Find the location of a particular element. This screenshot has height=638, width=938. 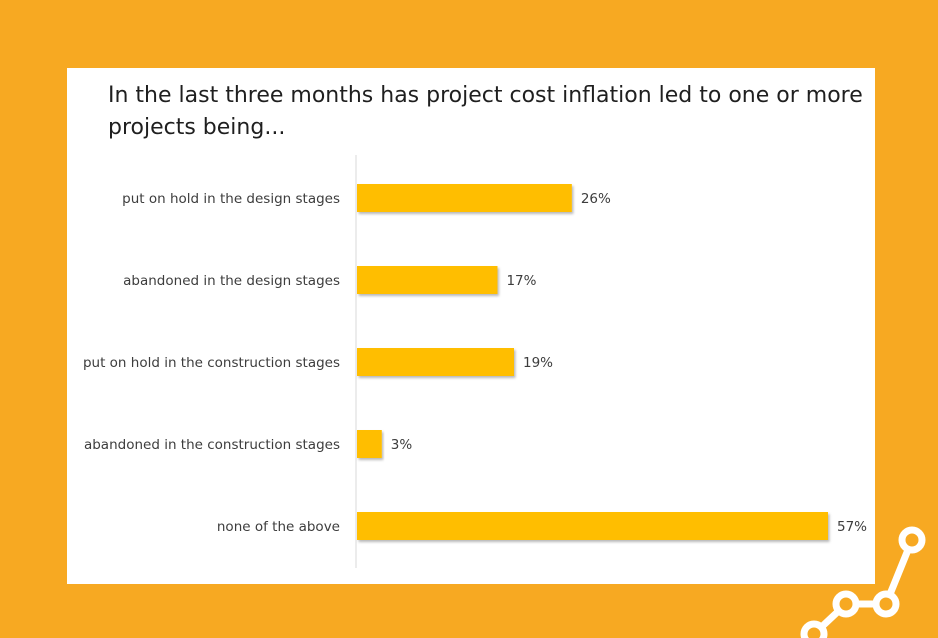

data-label: 17% is located at coordinates (521, 281).